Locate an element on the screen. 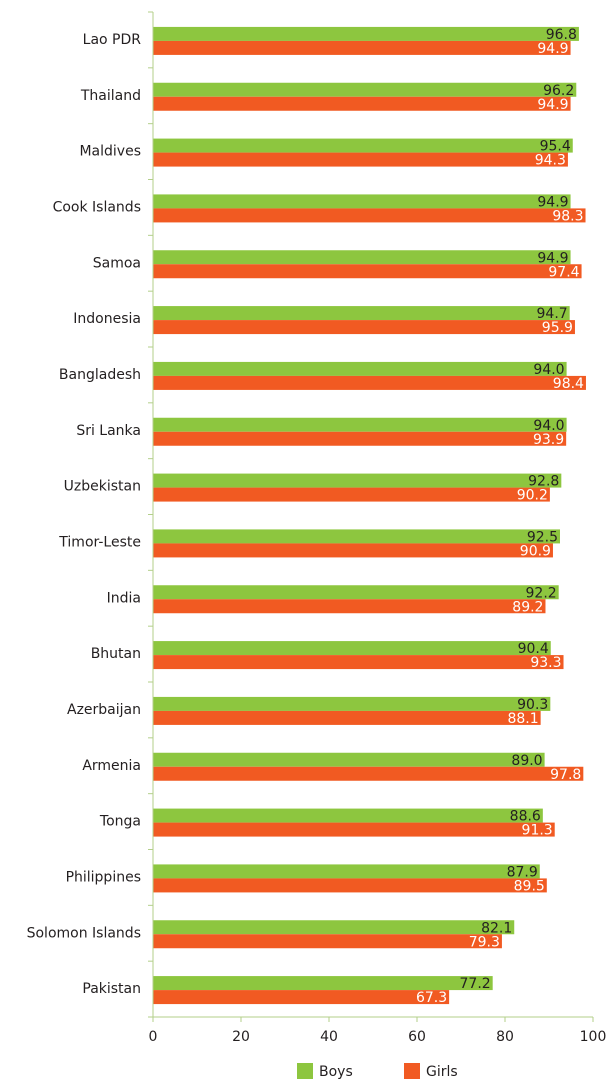 The width and height of the screenshot is (608, 1080). y-tick-label: India is located at coordinates (124, 598).